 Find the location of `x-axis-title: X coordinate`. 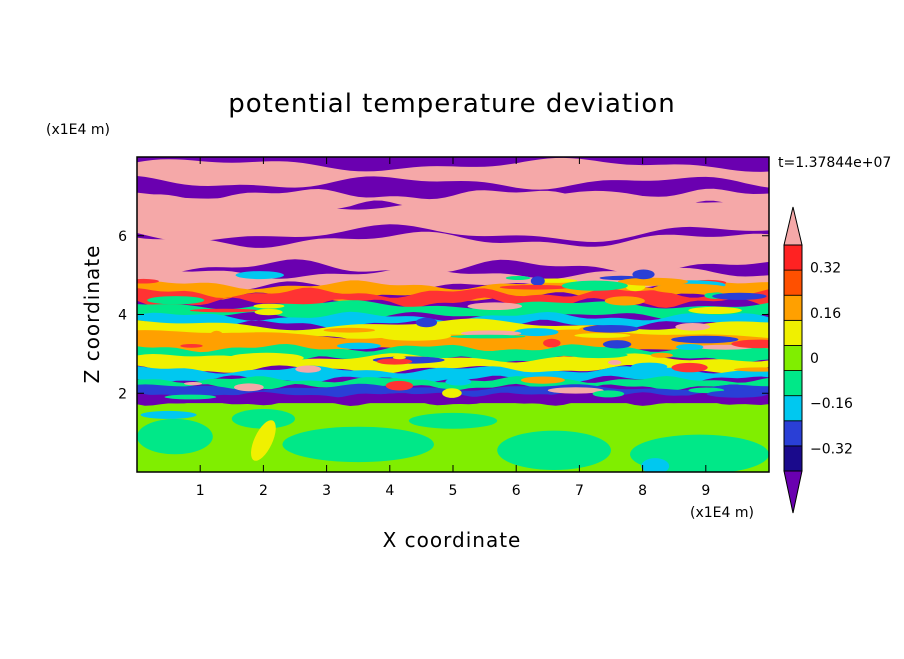

x-axis-title: X coordinate is located at coordinates (452, 540).